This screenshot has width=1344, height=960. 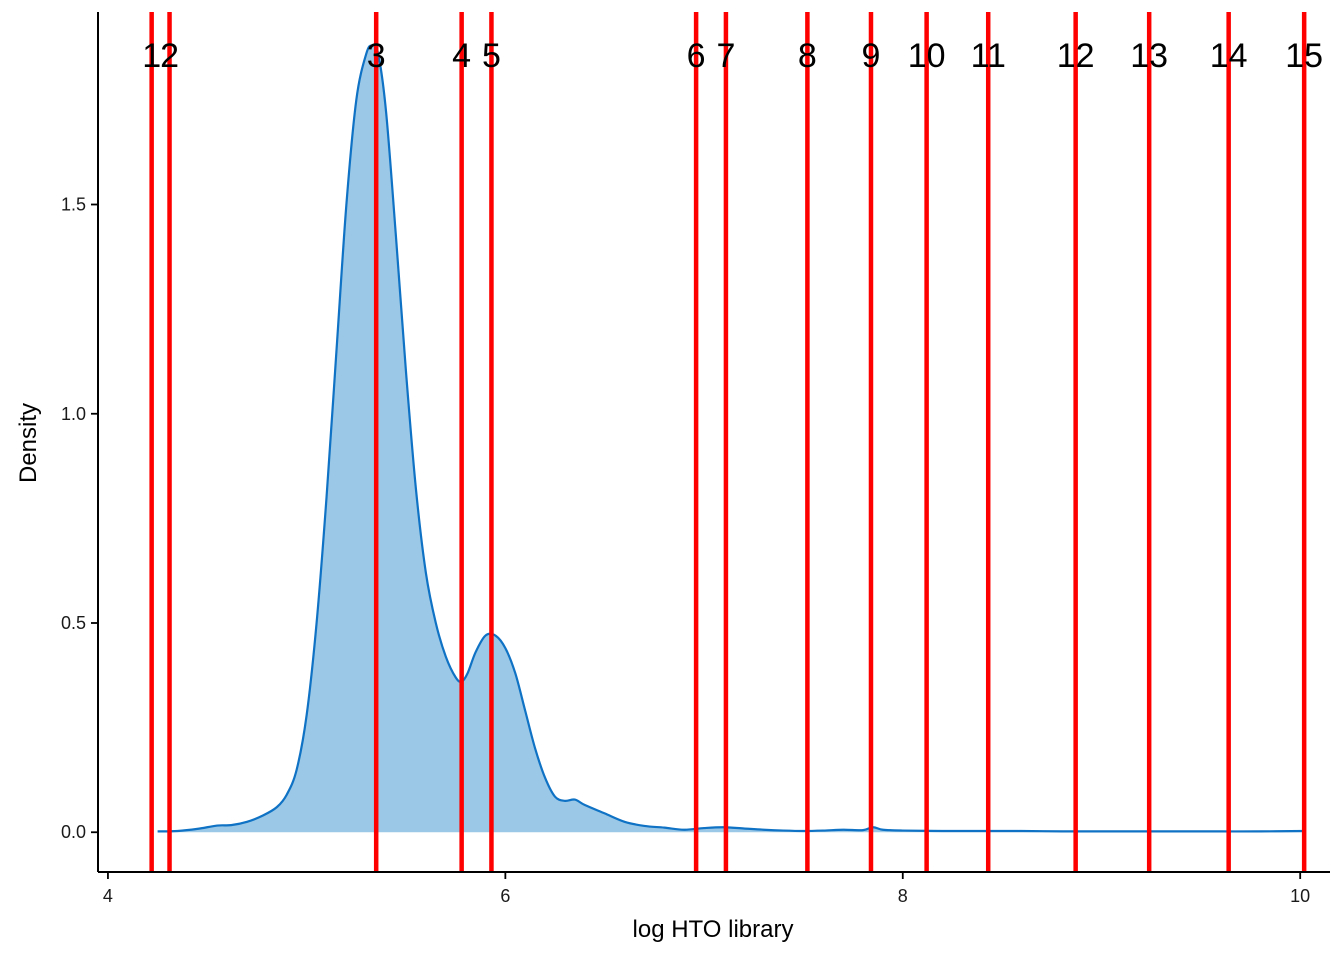 I want to click on threshold-label-7: 7, so click(x=725, y=56).